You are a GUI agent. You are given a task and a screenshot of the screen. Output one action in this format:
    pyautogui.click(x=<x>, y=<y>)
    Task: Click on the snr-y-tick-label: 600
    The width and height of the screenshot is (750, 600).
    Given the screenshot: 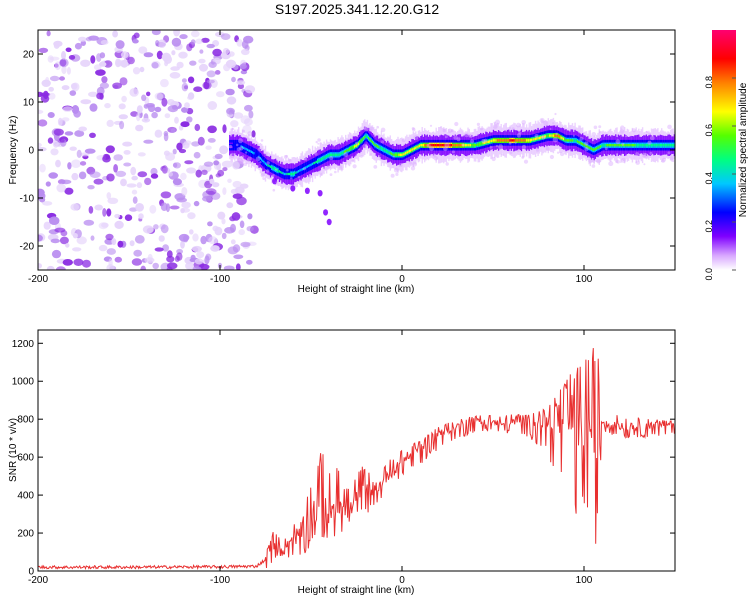 What is the action you would take?
    pyautogui.click(x=25, y=458)
    